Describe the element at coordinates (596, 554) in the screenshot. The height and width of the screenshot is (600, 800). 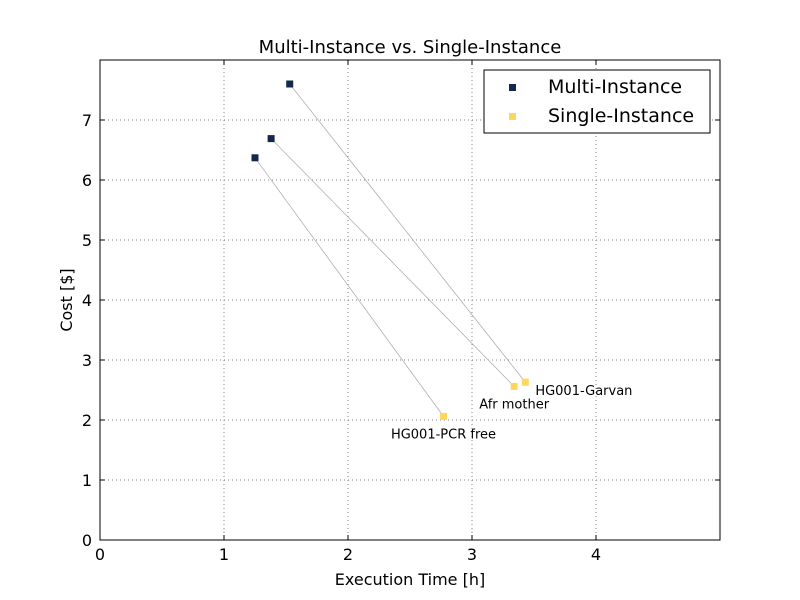
I see `x-tick-label: 4` at that location.